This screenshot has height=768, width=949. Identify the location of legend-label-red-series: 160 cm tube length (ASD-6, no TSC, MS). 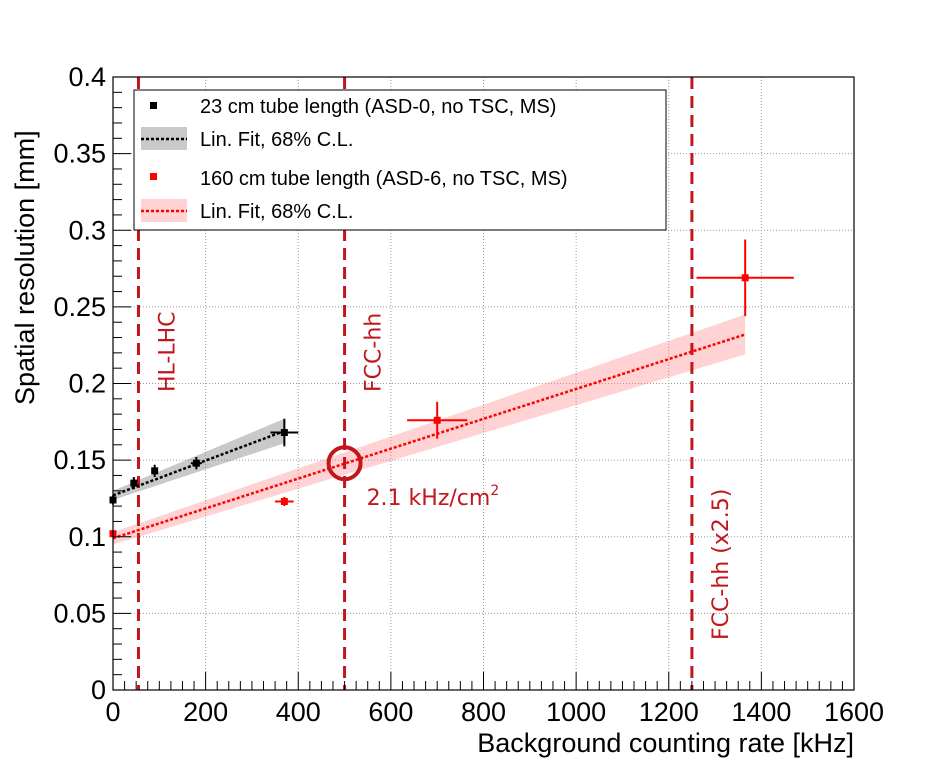
(384, 179).